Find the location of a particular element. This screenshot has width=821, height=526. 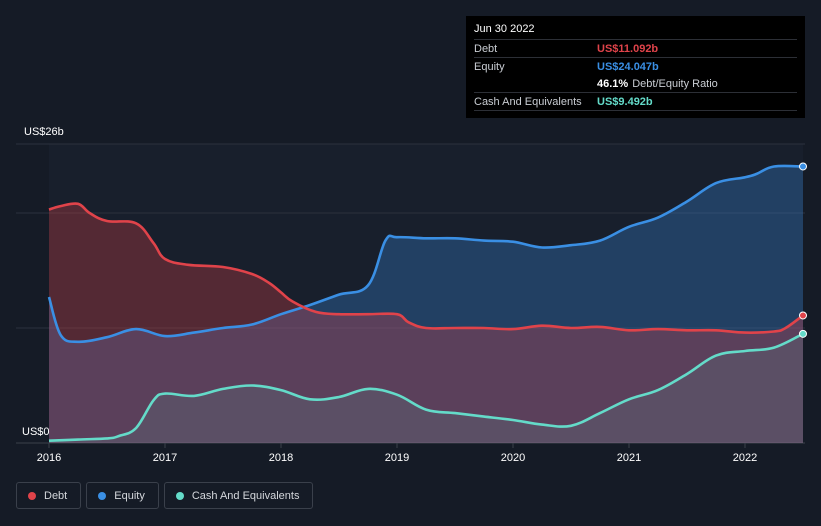

tooltip-row-equity: Equity US$24.047b is located at coordinates (635, 66).